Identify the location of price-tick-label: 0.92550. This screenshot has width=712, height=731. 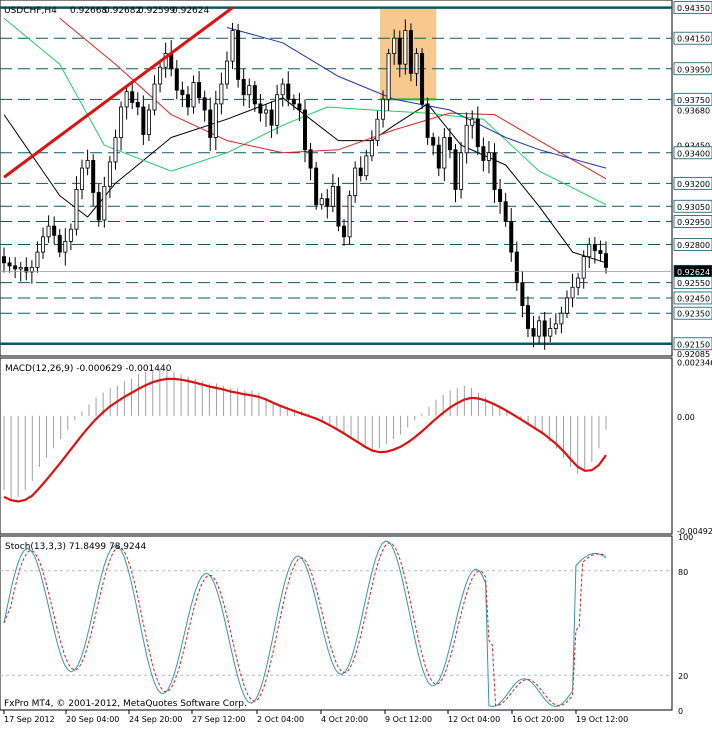
(693, 283).